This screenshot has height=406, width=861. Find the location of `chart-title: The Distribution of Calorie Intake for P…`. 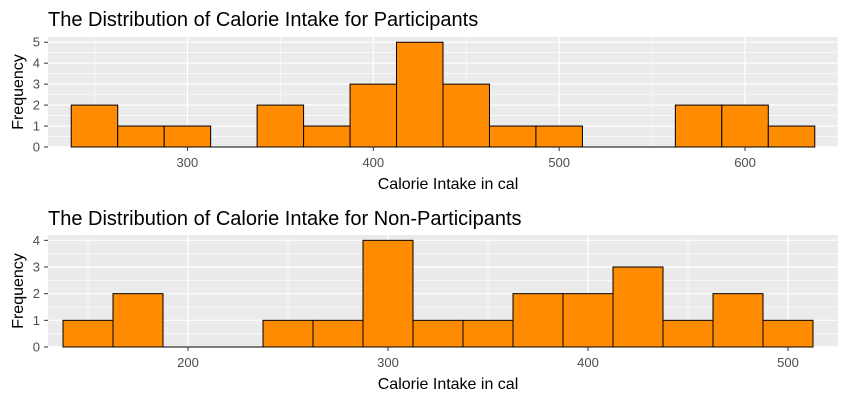

chart-title: The Distribution of Calorie Intake for P… is located at coordinates (263, 20).